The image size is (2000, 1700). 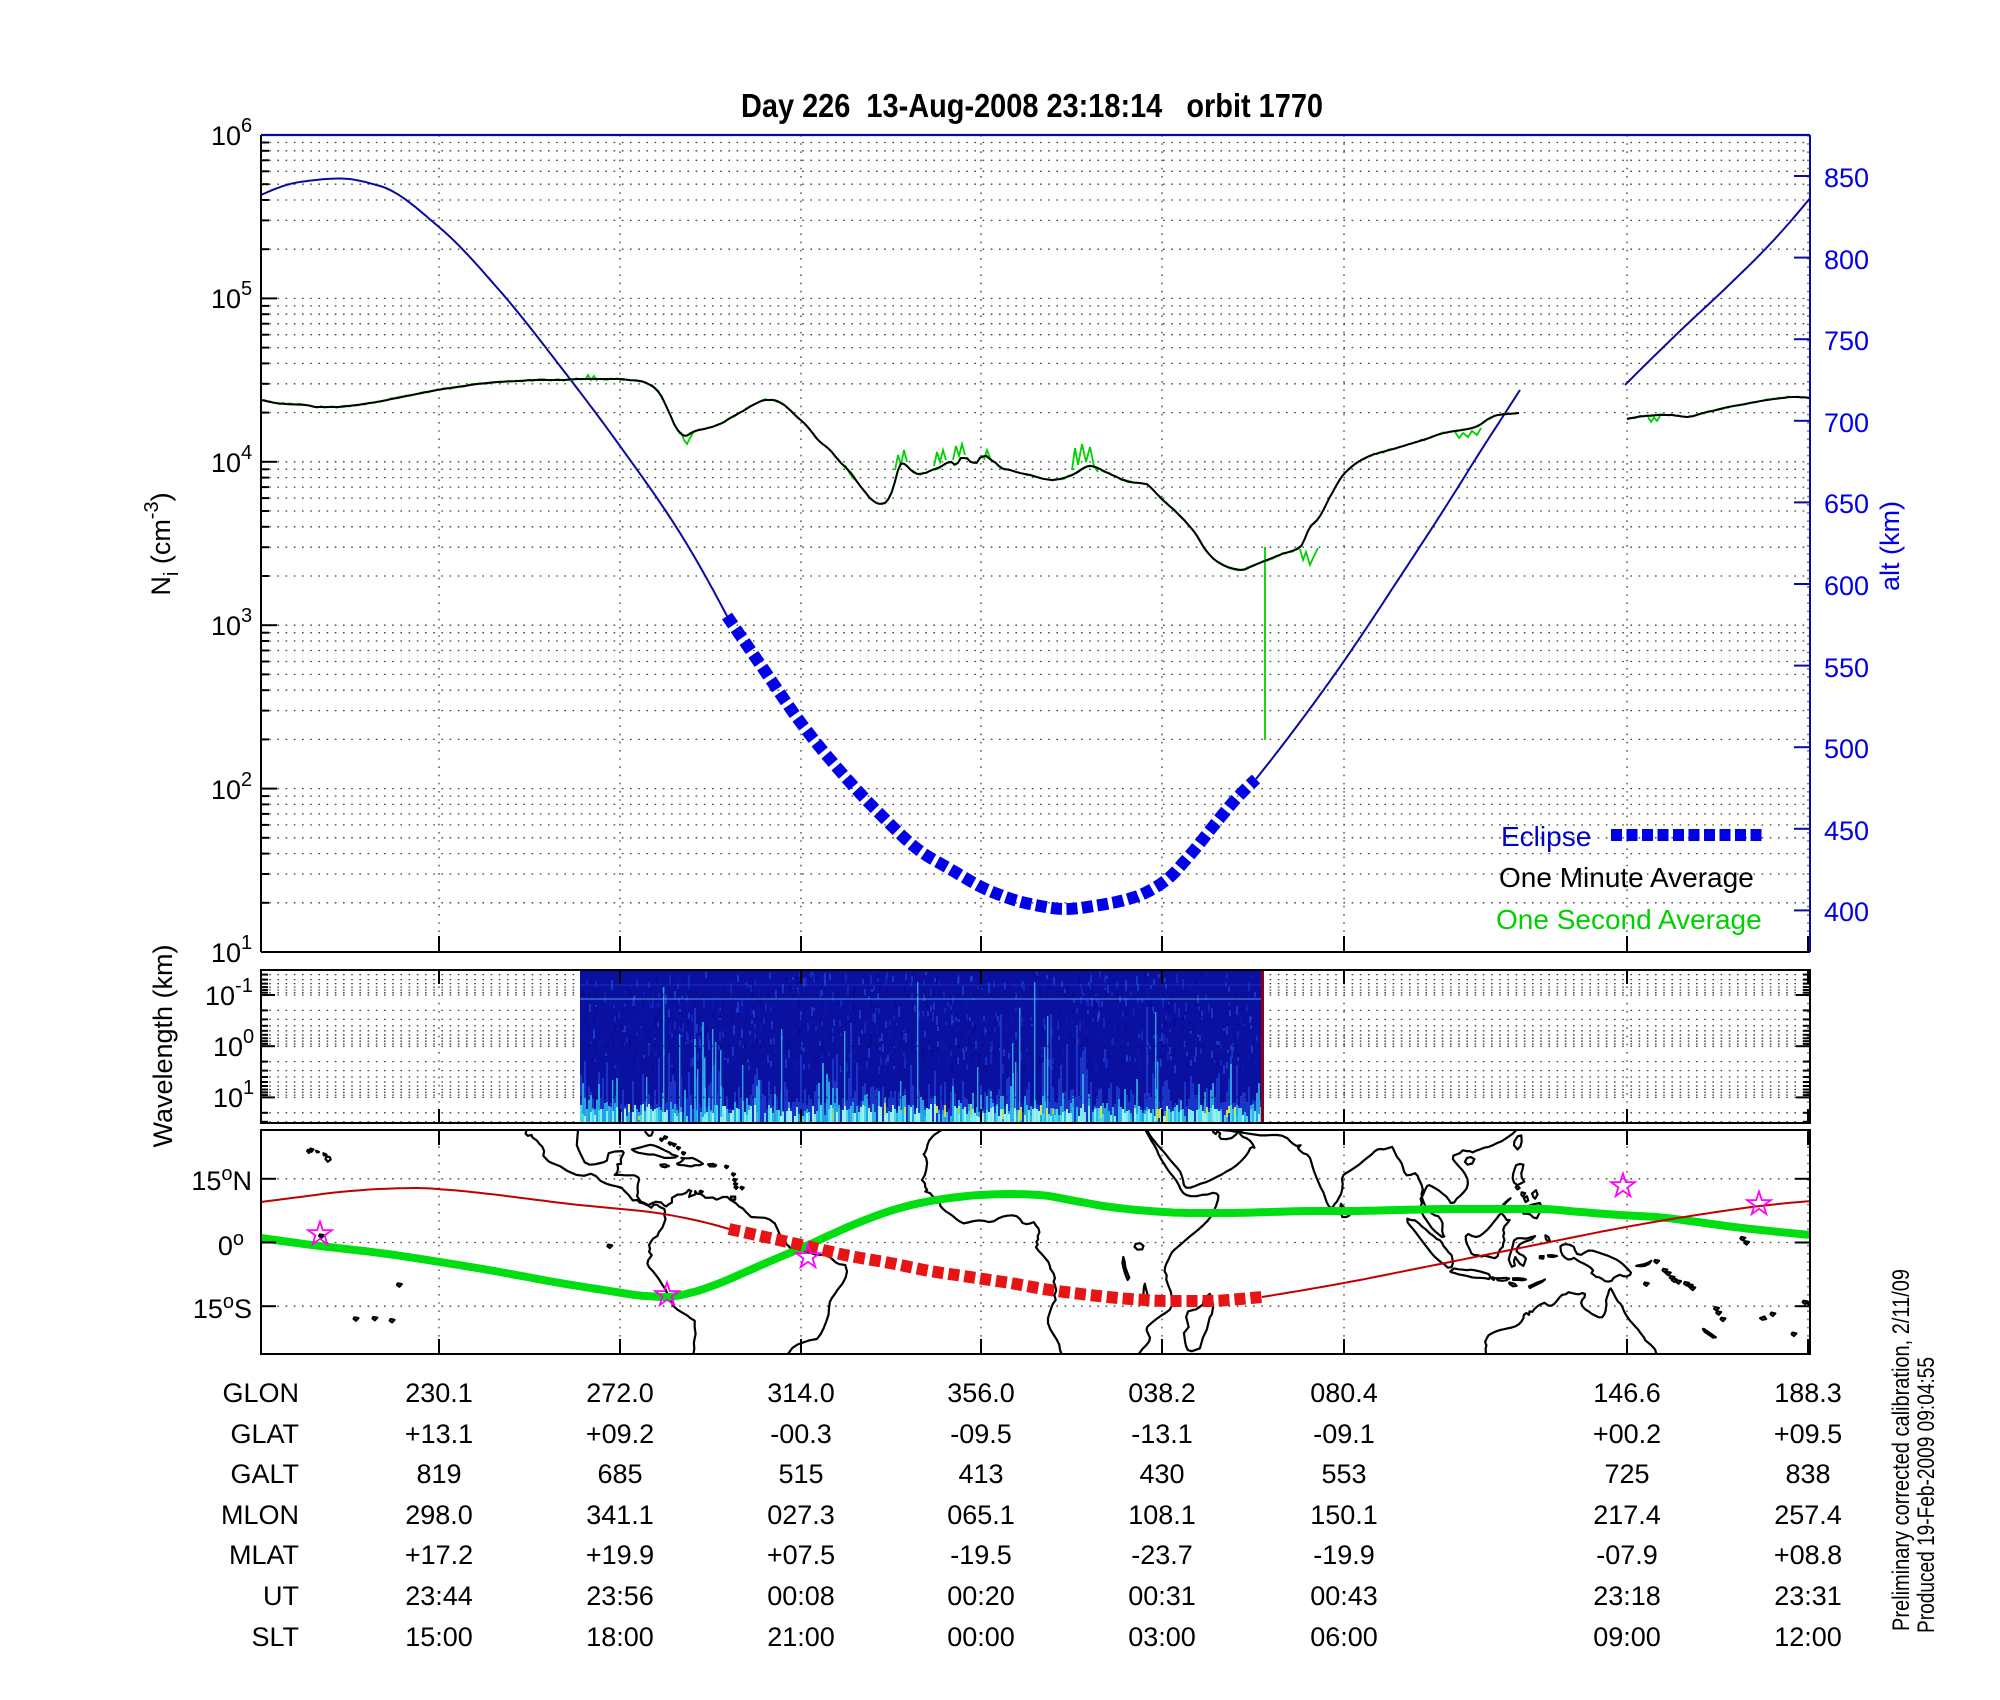 What do you see at coordinates (1344, 1515) in the screenshot?
I see `svg-text: 150.1` at bounding box center [1344, 1515].